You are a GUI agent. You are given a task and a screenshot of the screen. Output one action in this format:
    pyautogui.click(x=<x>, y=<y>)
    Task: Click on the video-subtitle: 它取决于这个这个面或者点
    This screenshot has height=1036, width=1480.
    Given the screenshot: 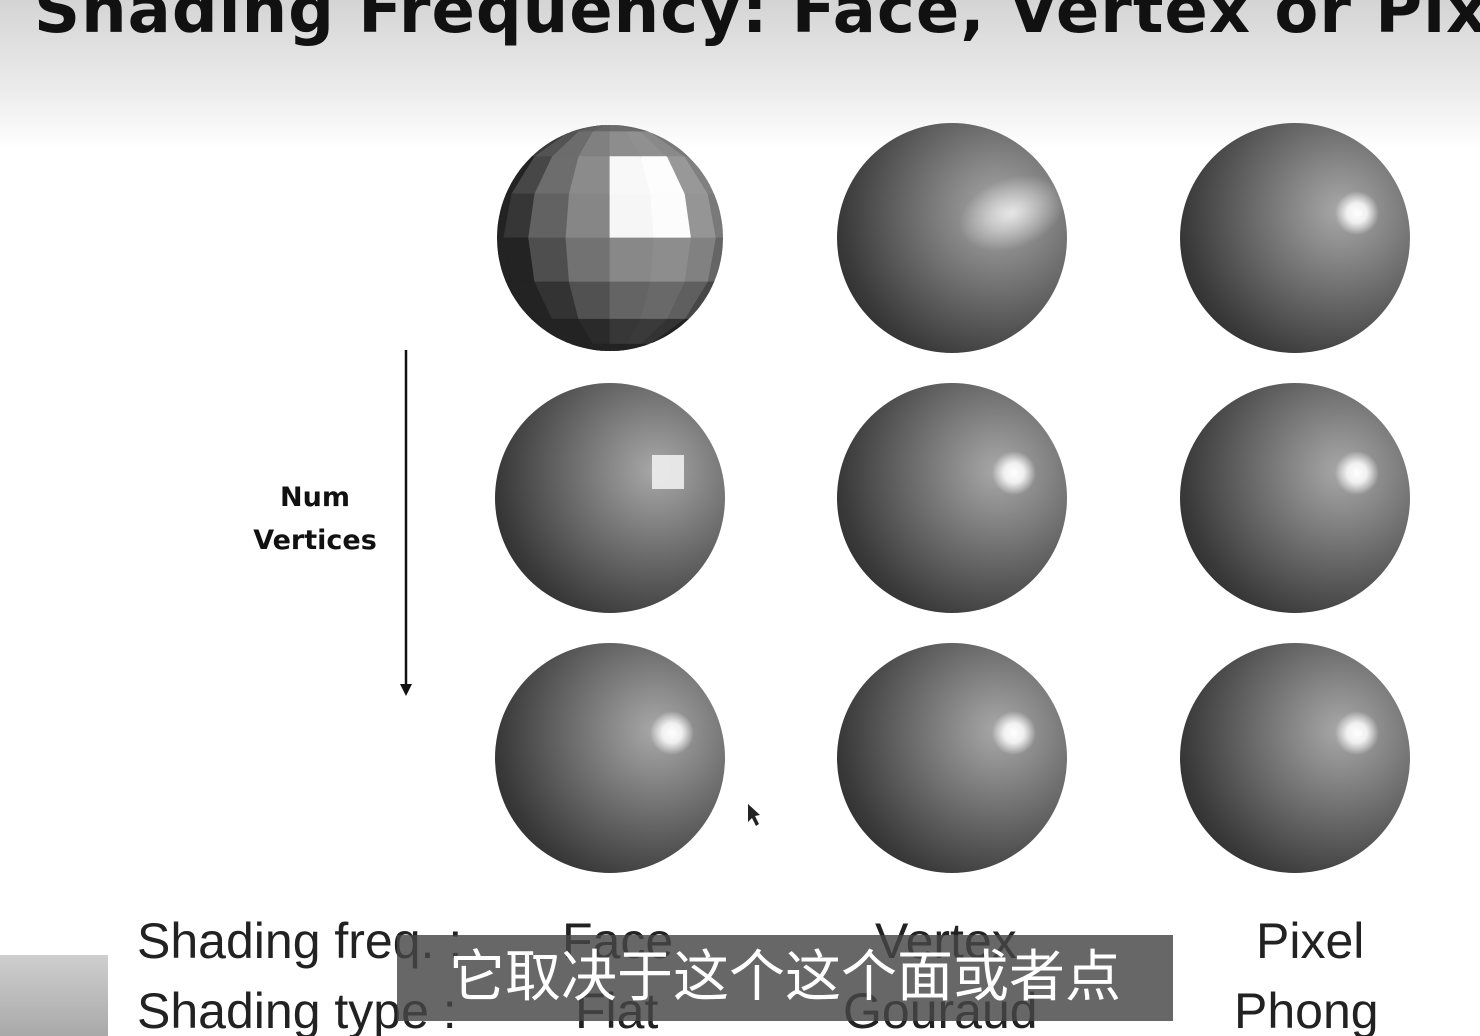 What is the action you would take?
    pyautogui.click(x=785, y=978)
    